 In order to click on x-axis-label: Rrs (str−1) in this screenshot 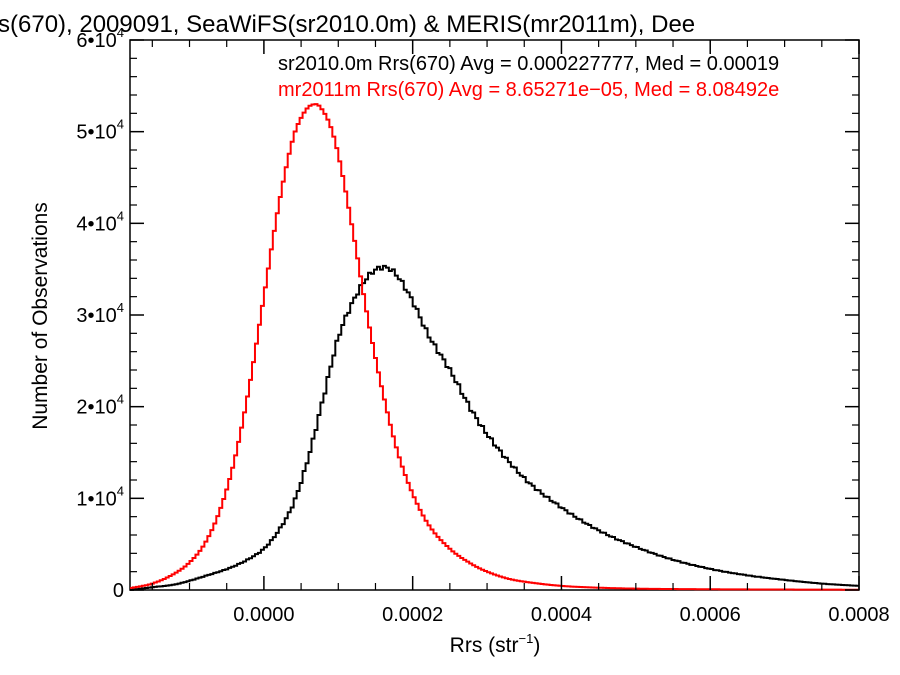, I will do `click(495, 644)`.